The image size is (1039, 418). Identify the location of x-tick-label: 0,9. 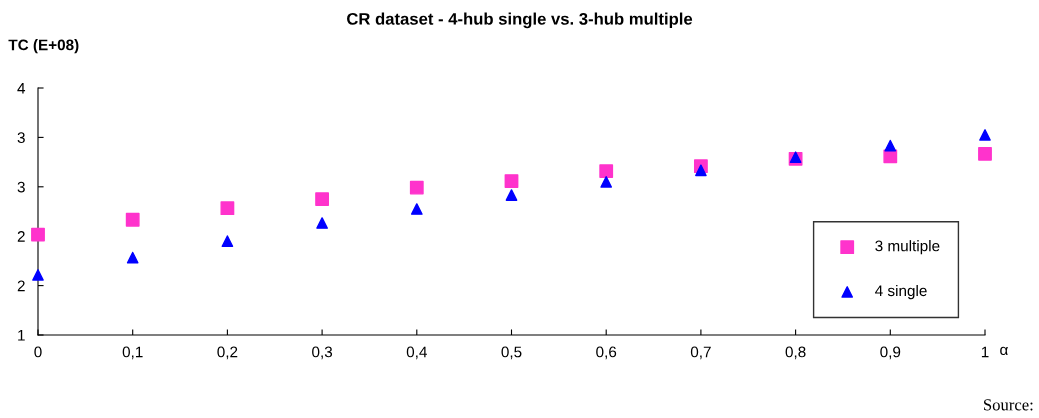
(890, 353).